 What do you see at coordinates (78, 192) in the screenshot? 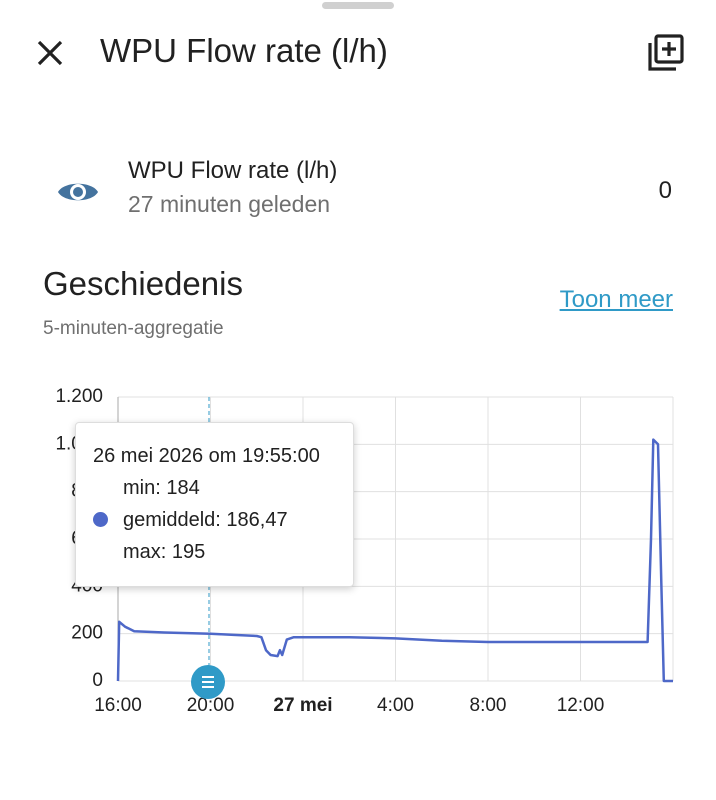
I see `entity-icon` at bounding box center [78, 192].